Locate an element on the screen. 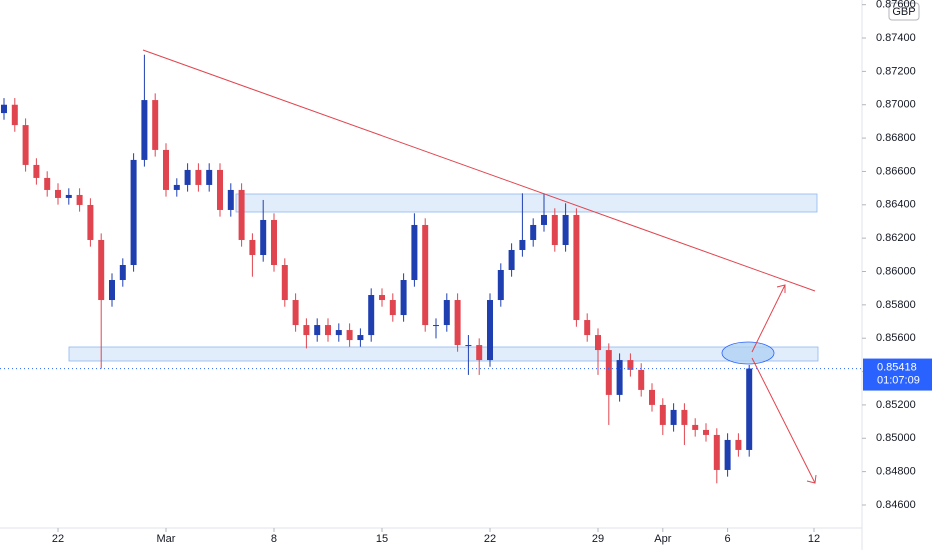  last-price-box is located at coordinates (897, 374).